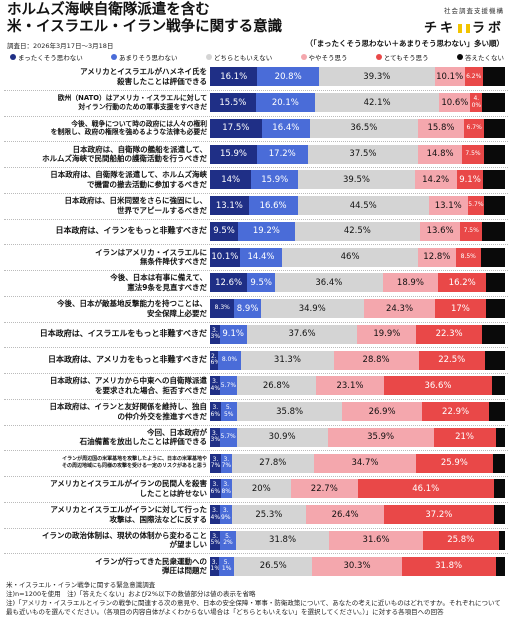 Image resolution: width=512 pixels, height=640 pixels. I want to click on category-label-line: 日本政府は、イスラエルをもっと非難すべきだ, so click(123, 334).